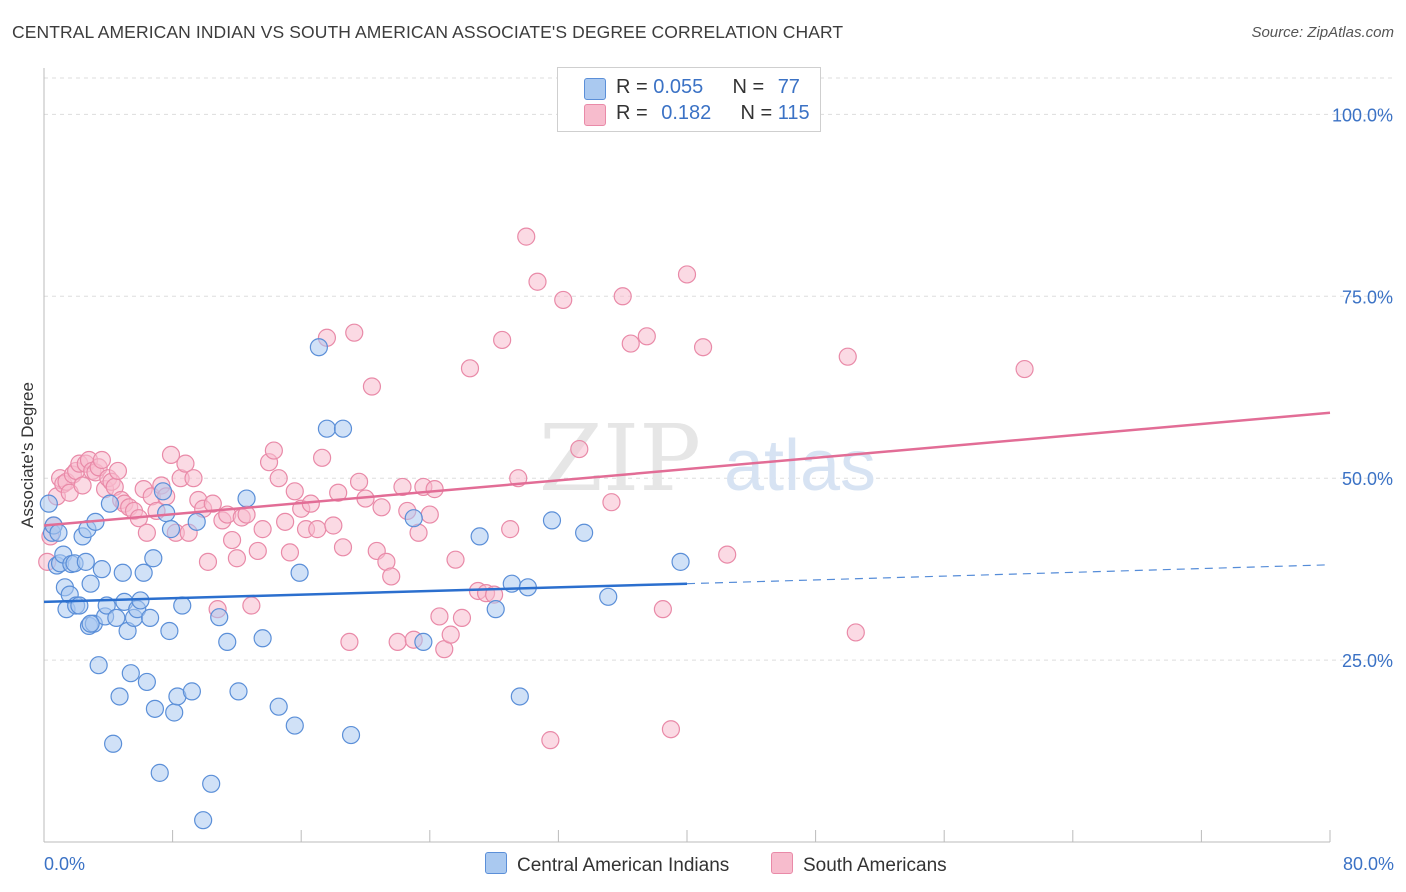 This screenshot has width=1406, height=892. I want to click on watermark: ZIP atlas, so click(707, 458).